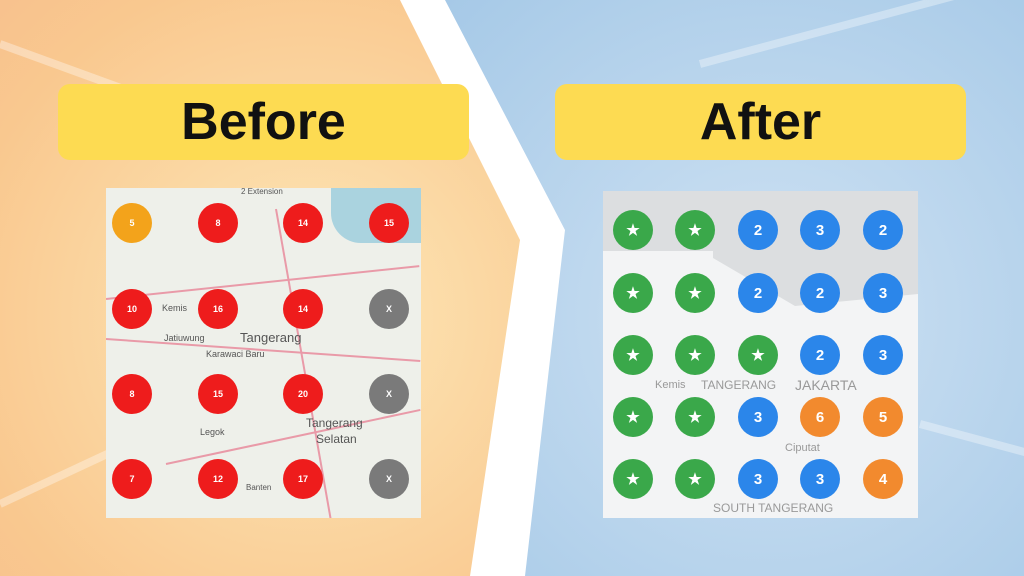 The width and height of the screenshot is (1024, 576). Describe the element at coordinates (263, 122) in the screenshot. I see `before-label: Before` at that location.